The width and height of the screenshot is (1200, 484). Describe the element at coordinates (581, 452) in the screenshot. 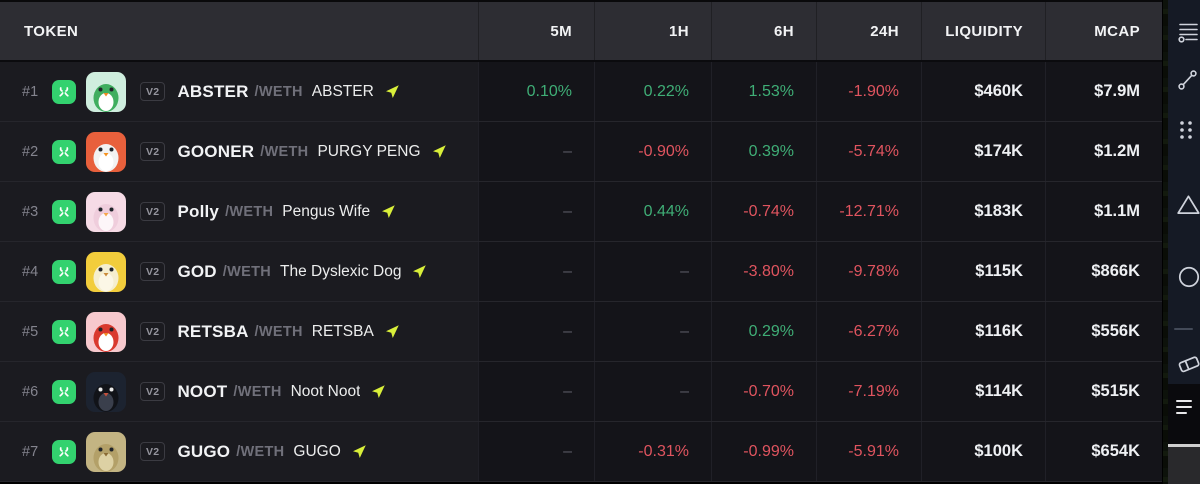

I see `table-row: #7` at that location.